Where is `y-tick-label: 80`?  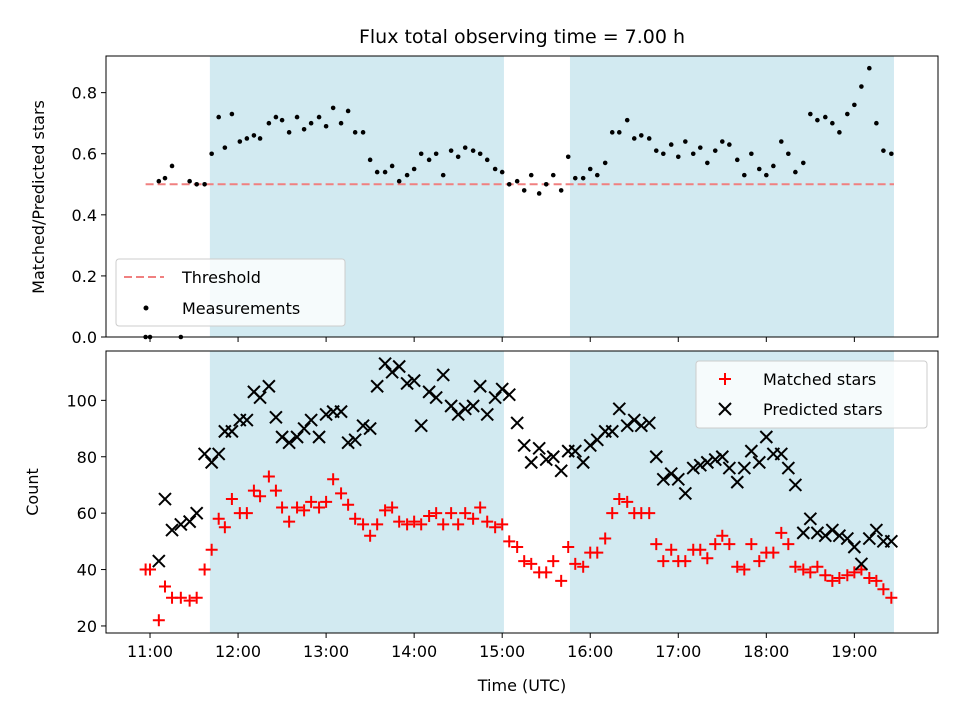 y-tick-label: 80 is located at coordinates (87, 457).